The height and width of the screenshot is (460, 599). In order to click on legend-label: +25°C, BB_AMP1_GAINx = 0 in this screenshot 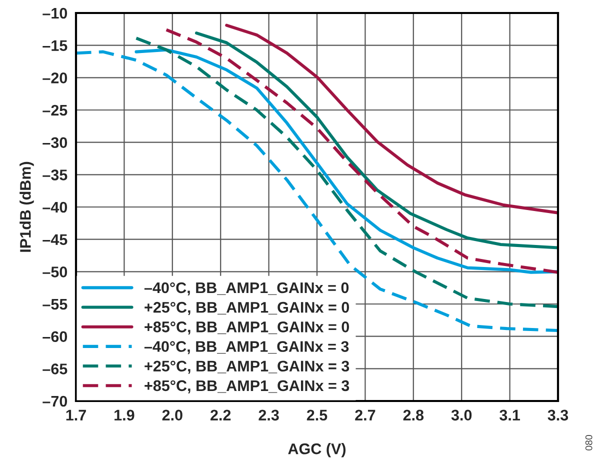, I will do `click(247, 308)`.